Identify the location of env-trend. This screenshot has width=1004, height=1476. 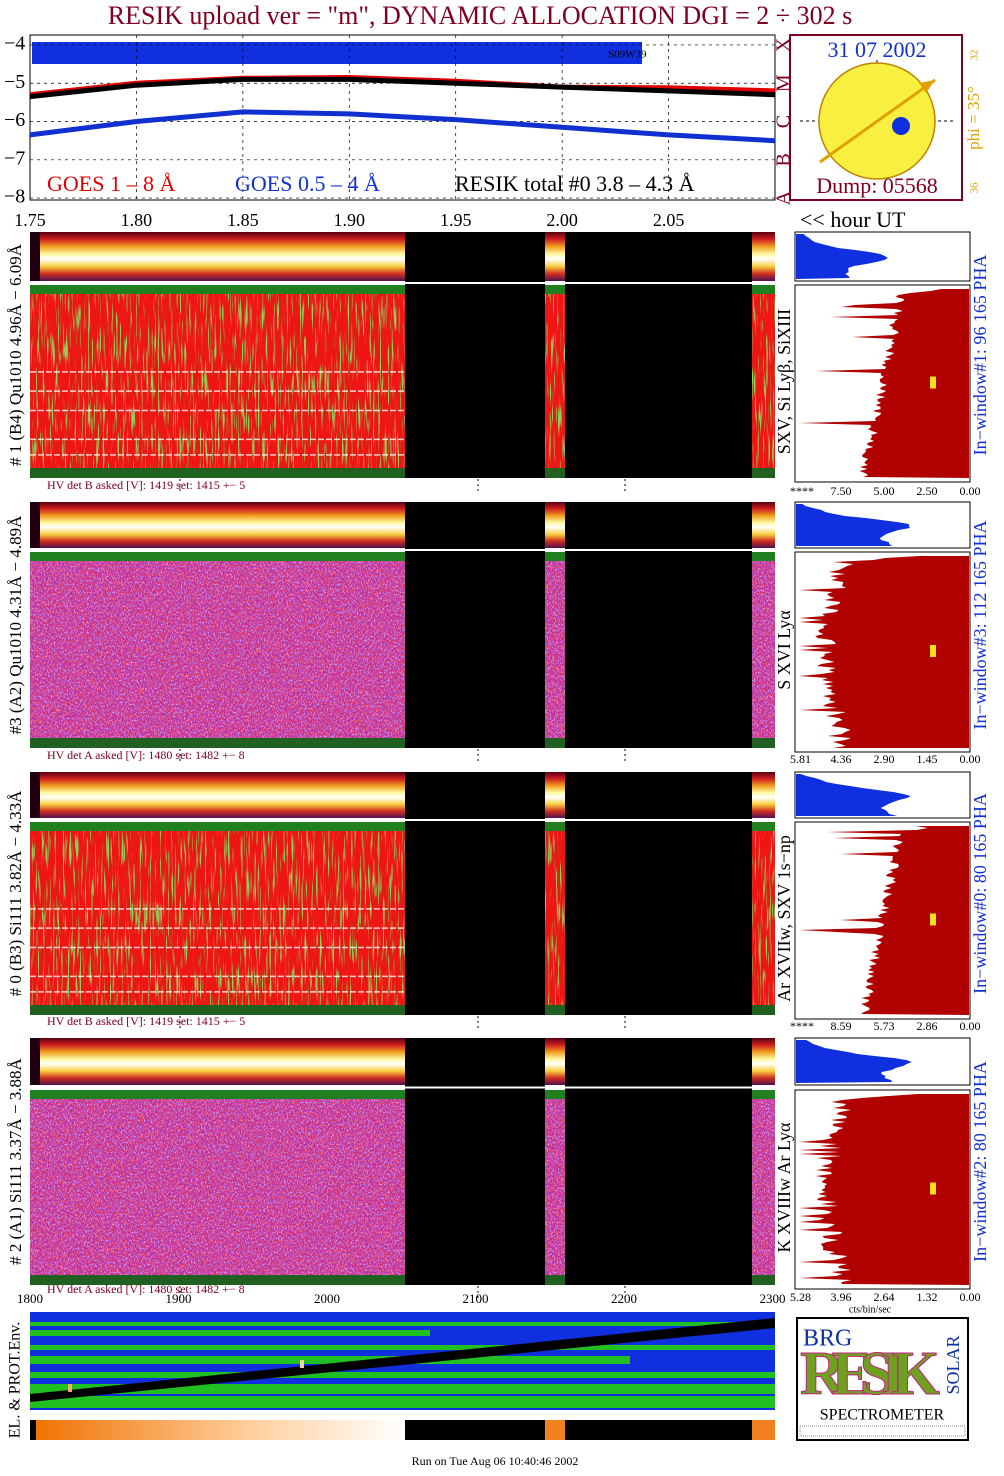
(402, 1360).